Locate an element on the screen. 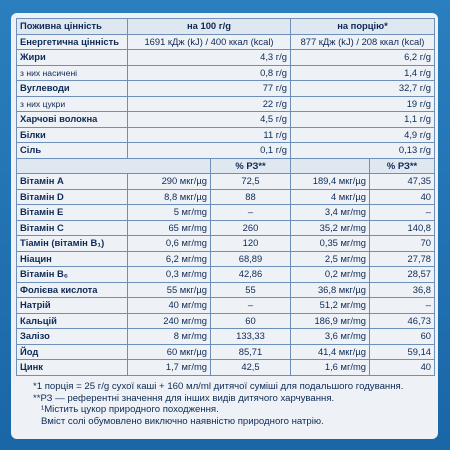  nutrient-per100: 4,5 г/g is located at coordinates (209, 119).